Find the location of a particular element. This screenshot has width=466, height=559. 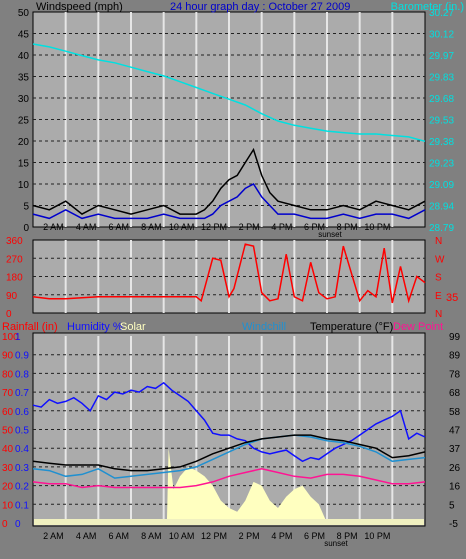

wind-y-tick-label: 25 is located at coordinates (24, 121).